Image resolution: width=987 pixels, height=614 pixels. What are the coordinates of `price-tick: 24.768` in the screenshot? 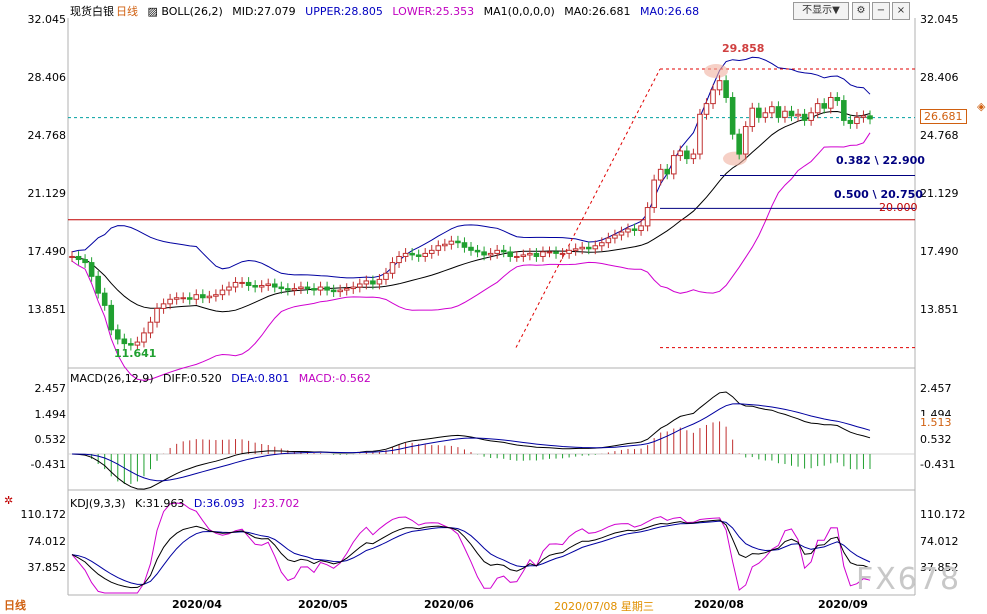 It's located at (47, 135).